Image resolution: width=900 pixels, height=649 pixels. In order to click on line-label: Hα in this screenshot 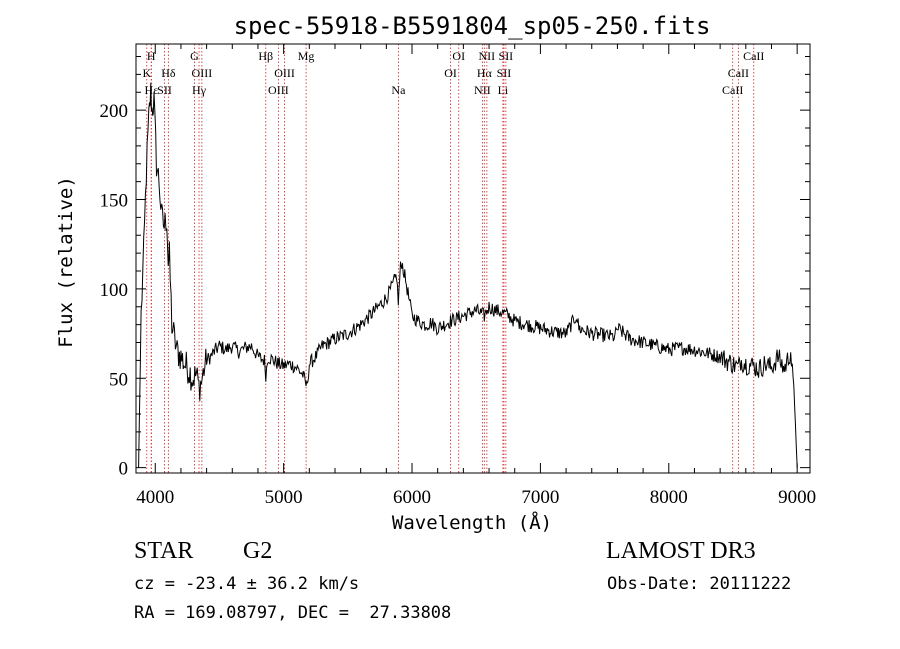, I will do `click(485, 73)`.